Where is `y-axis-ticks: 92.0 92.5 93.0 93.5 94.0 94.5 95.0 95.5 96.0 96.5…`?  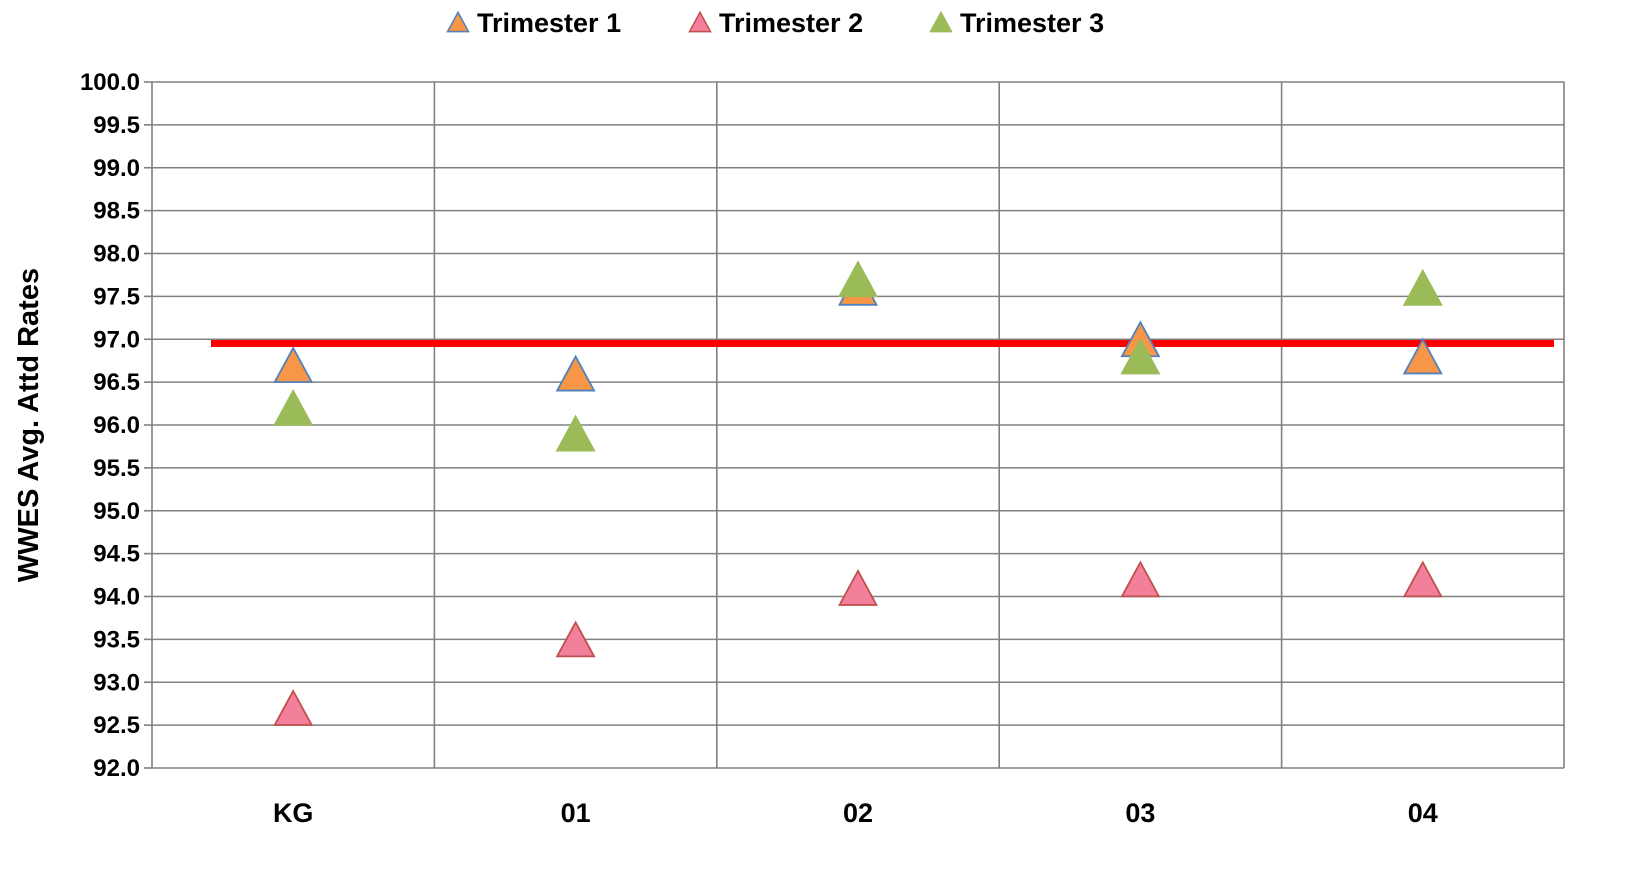 y-axis-ticks: 92.0 92.5 93.0 93.5 94.0 94.5 95.0 95.5 96.0 96.5… is located at coordinates (116, 425).